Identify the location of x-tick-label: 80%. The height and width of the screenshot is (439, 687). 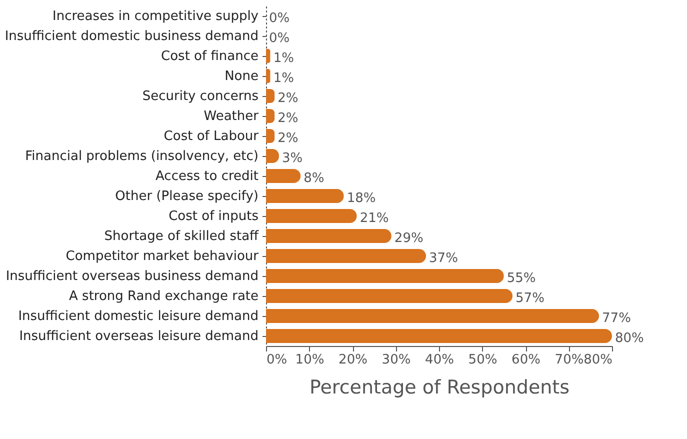
(598, 360).